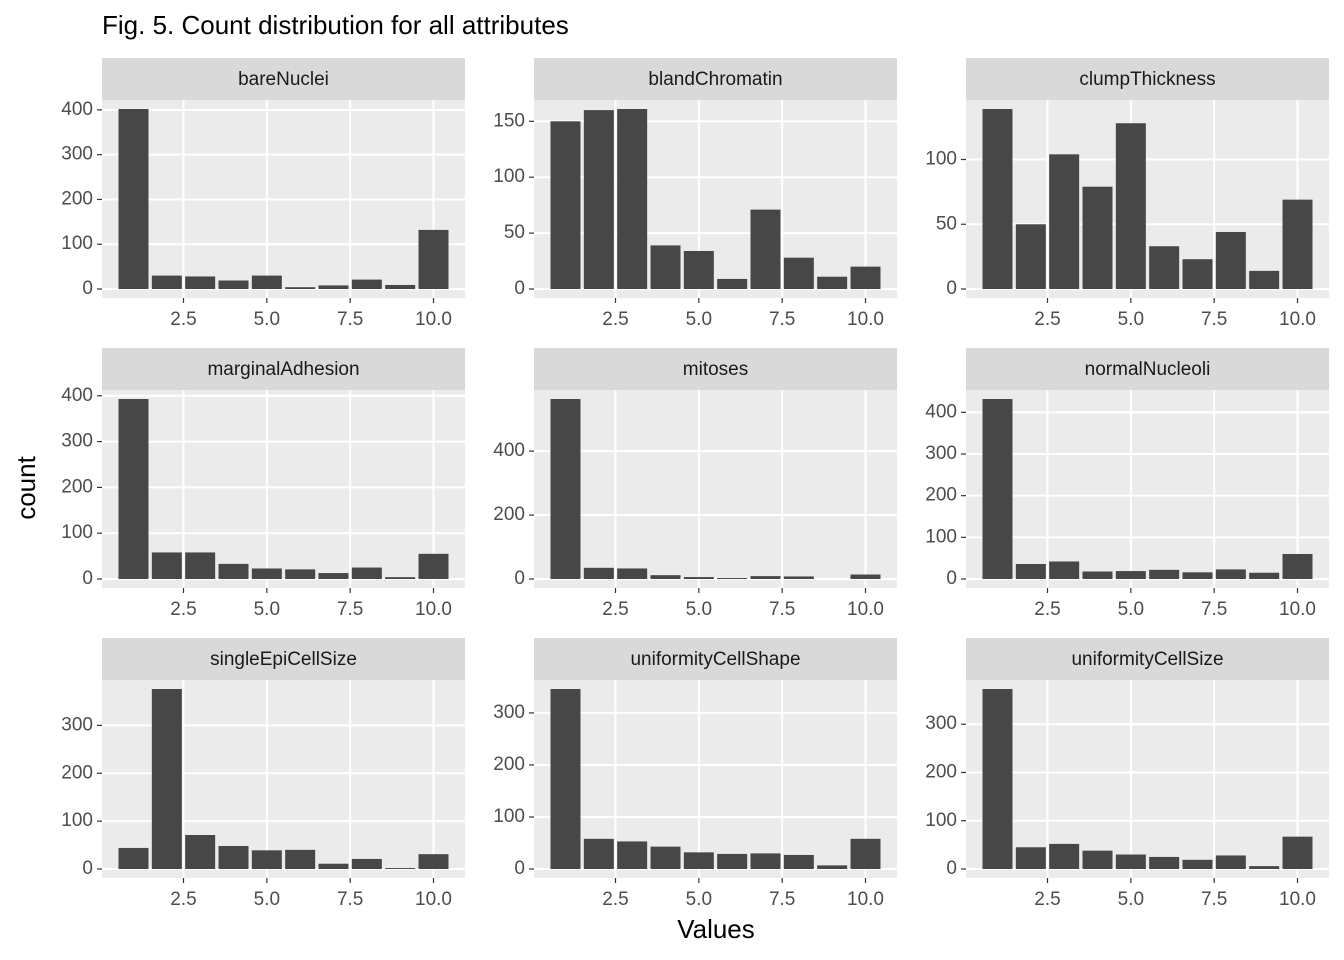 The width and height of the screenshot is (1344, 960). What do you see at coordinates (715, 659) in the screenshot?
I see `strip-label: uniformityCellShape` at bounding box center [715, 659].